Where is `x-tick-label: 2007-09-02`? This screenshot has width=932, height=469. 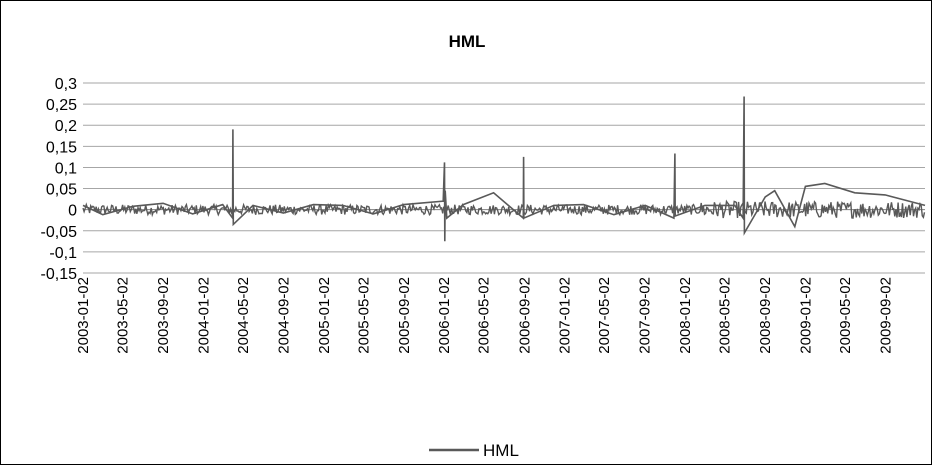
x-tick-label: 2007-09-02 is located at coordinates (645, 315).